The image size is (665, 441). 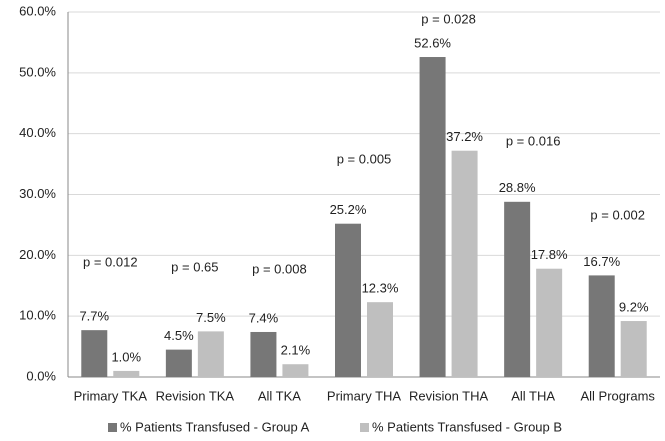 I want to click on y-tick-label: 20.0%, so click(x=37, y=254).